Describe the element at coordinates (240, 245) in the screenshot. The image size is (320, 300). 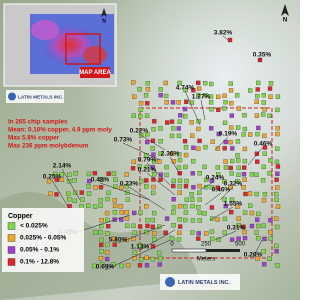
I see `scale-tick: 500` at that location.